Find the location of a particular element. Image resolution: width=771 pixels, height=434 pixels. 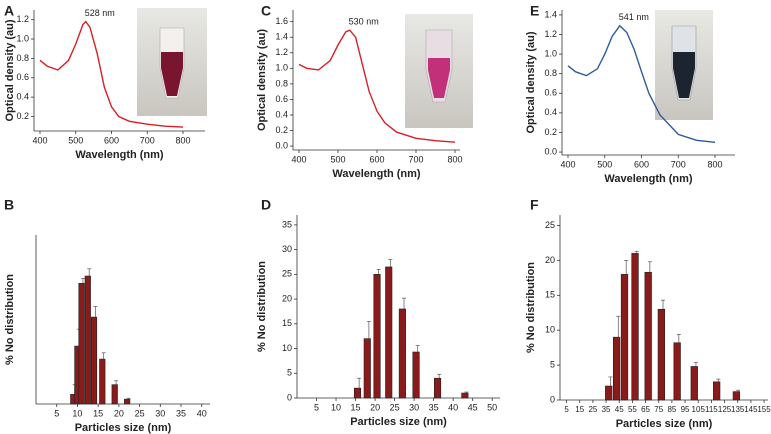

x-tick-label: 115 is located at coordinates (711, 409).